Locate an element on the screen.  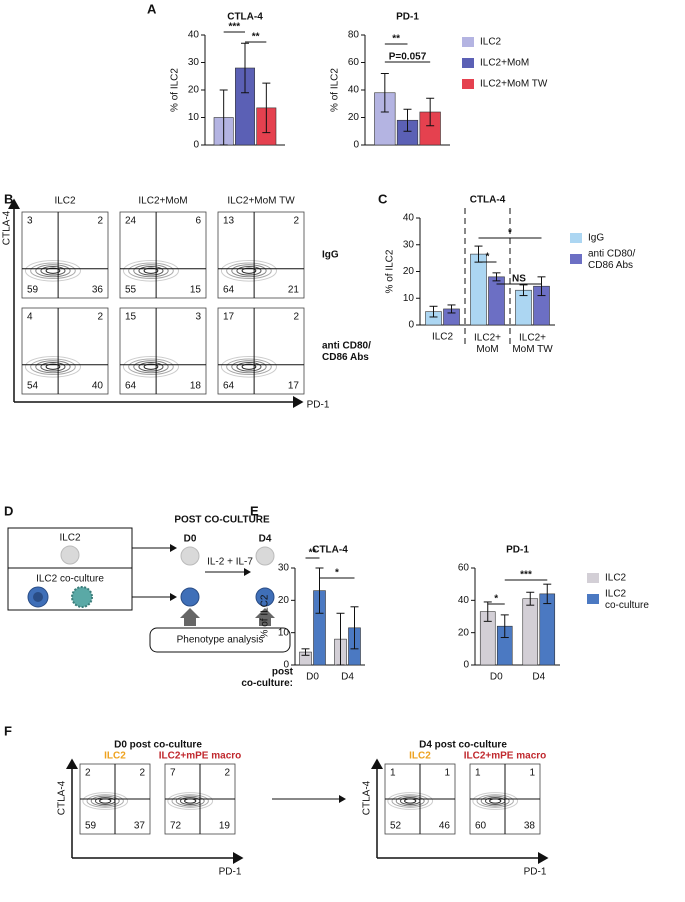
quadrant-value: 52 is located at coordinates (396, 826).